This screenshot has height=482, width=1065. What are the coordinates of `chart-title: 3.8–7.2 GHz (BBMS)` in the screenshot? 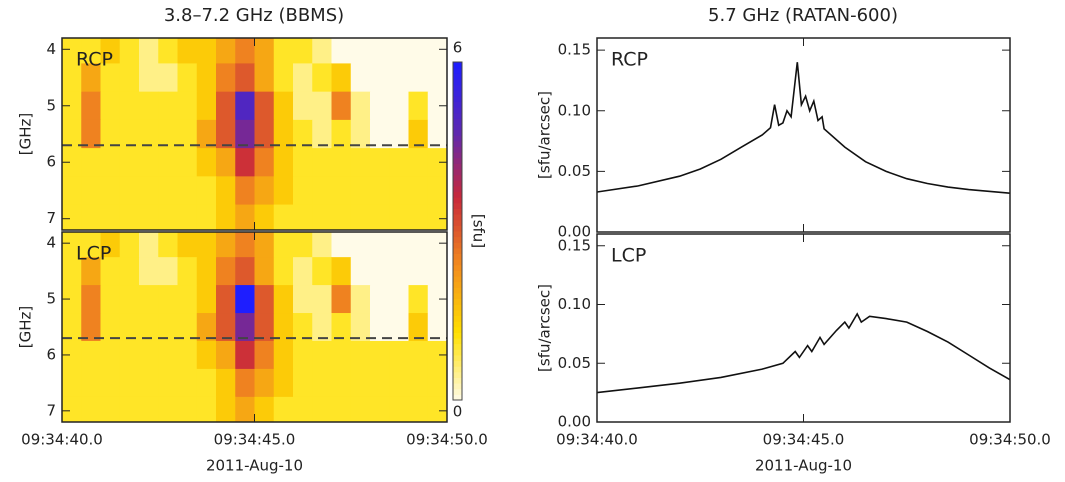 It's located at (254, 15).